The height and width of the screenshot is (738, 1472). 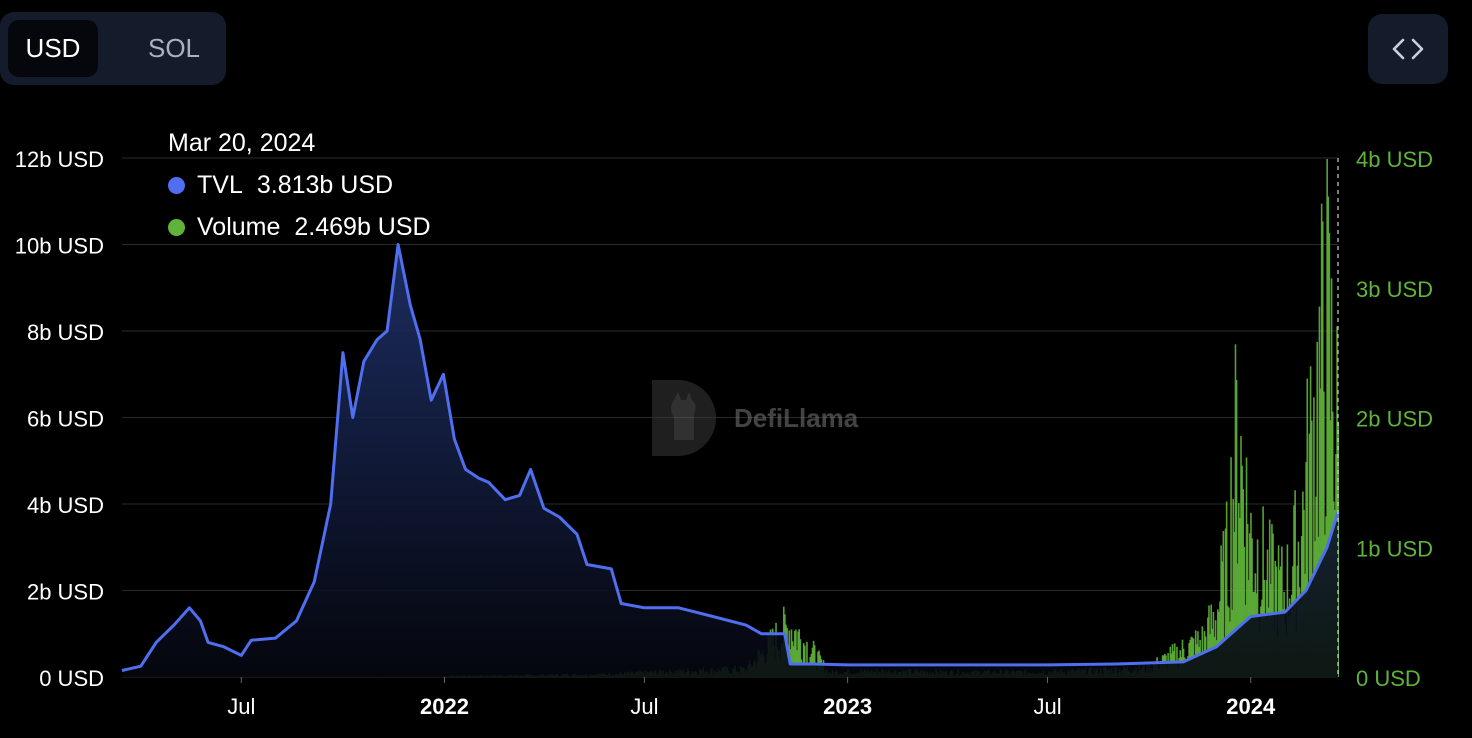 I want to click on tooltip-date: Mar 20, 2024, so click(x=242, y=143).